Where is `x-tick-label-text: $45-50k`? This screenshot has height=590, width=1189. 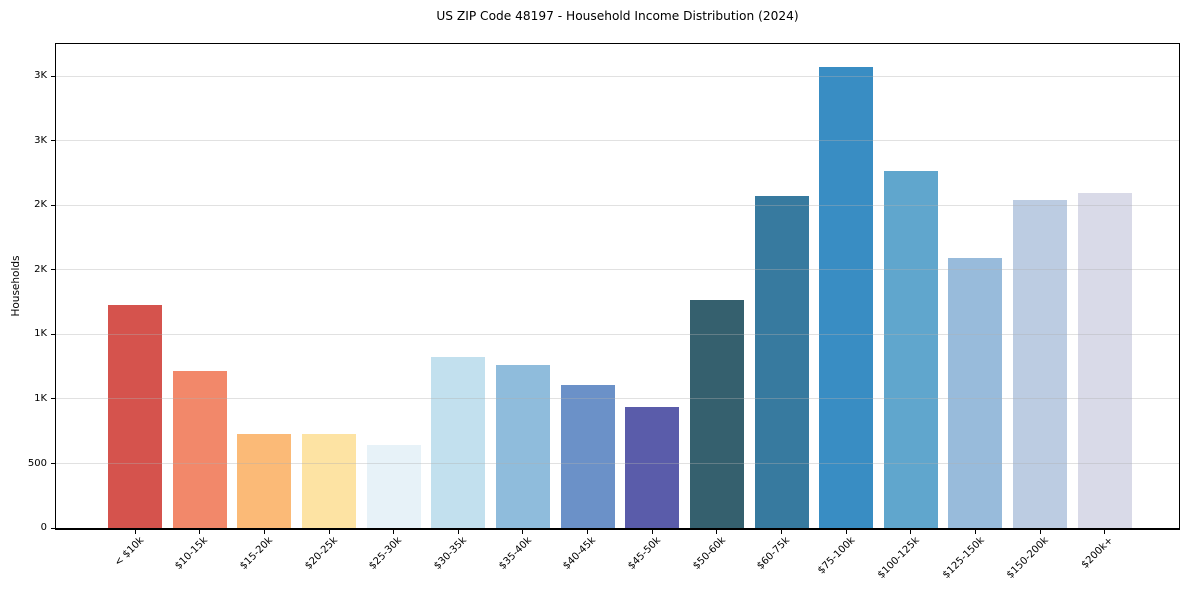
x-tick-label-text: $45-50k is located at coordinates (644, 553).